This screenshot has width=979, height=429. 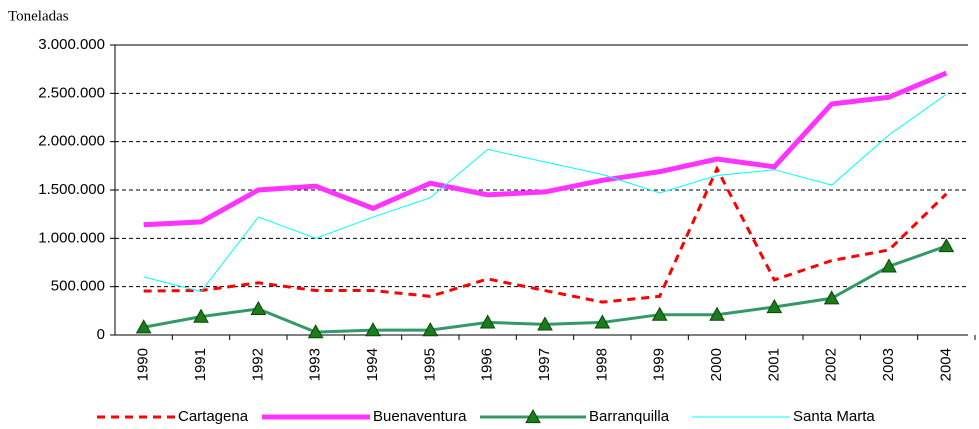 What do you see at coordinates (315, 364) in the screenshot?
I see `x-tick-label: 1993` at bounding box center [315, 364].